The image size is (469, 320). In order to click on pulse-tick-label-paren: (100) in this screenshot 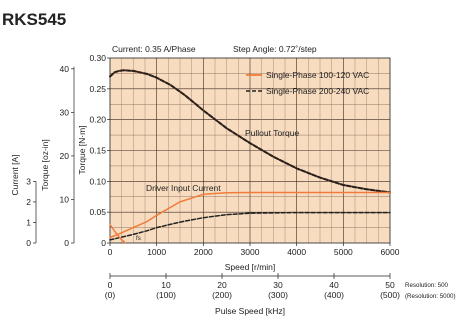, I will do `click(166, 295)`.